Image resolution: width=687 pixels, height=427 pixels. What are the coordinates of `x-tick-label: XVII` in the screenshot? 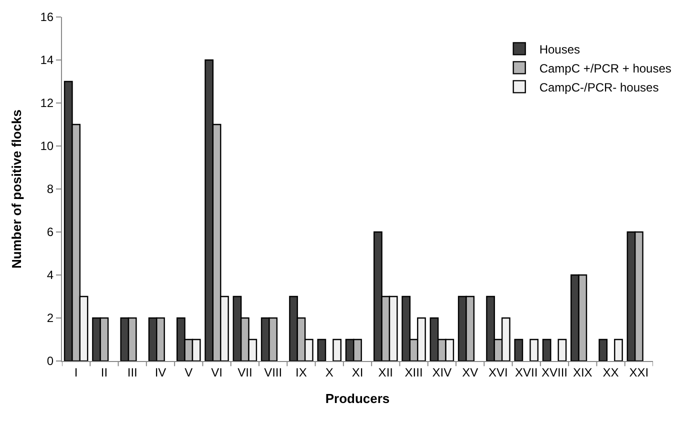 It's located at (526, 372).